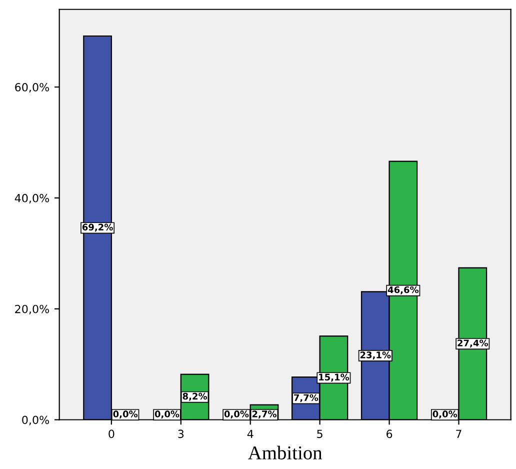  I want to click on y-tick-label: 20,0%, so click(32, 309).